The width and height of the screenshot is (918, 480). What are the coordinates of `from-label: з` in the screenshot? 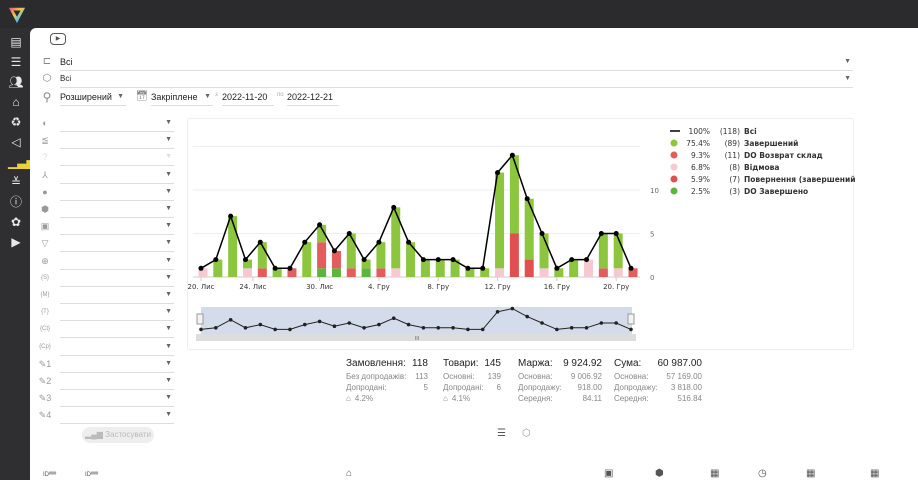 It's located at (216, 95).